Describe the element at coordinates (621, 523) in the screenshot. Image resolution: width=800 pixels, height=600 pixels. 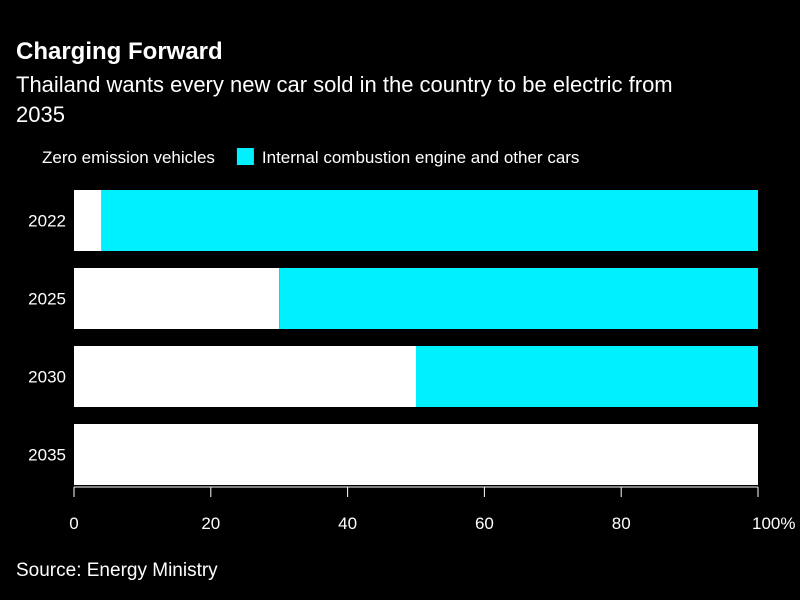
I see `x-tick-label-80: 80` at that location.